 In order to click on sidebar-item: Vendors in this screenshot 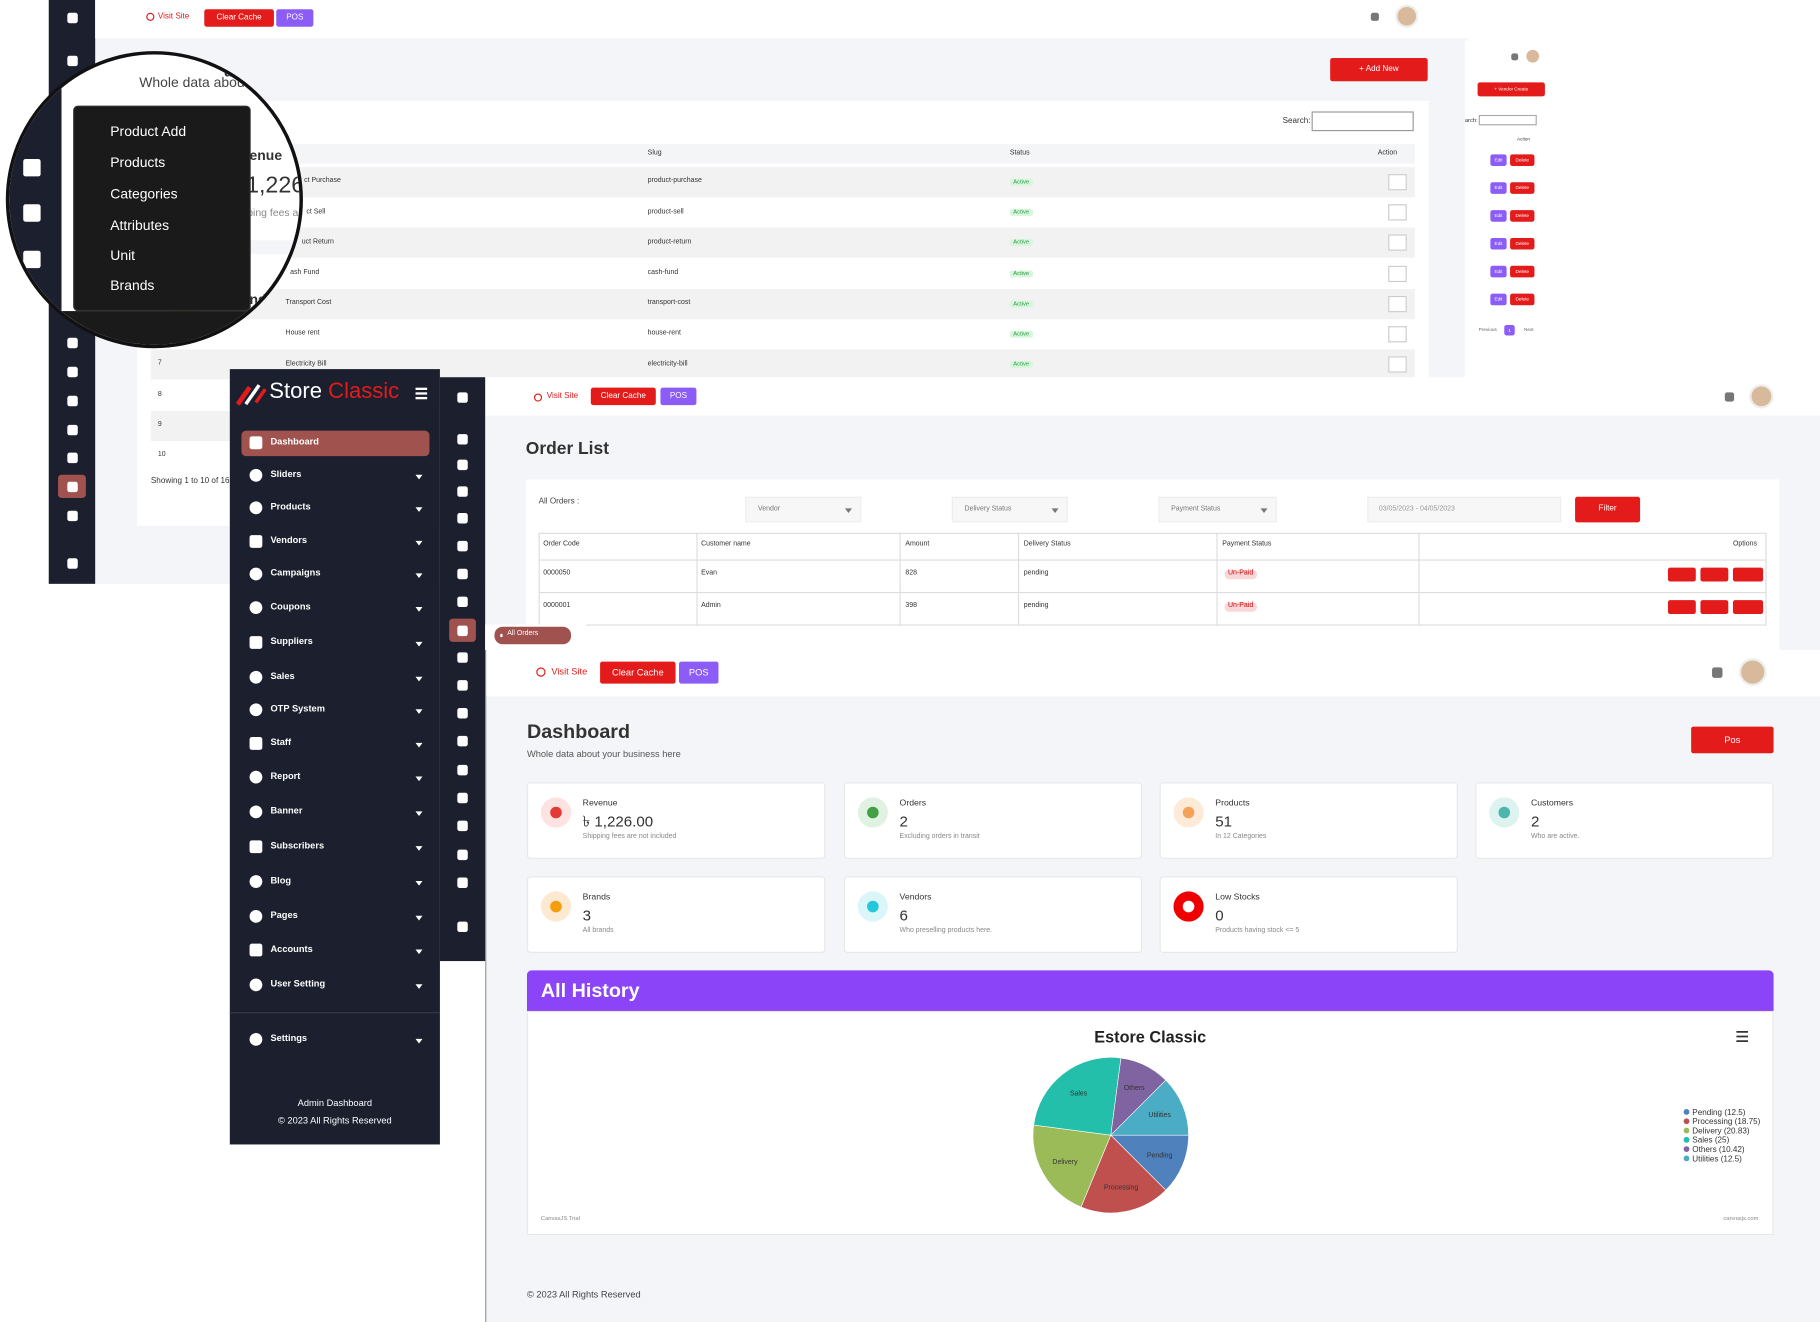, I will do `click(289, 540)`.